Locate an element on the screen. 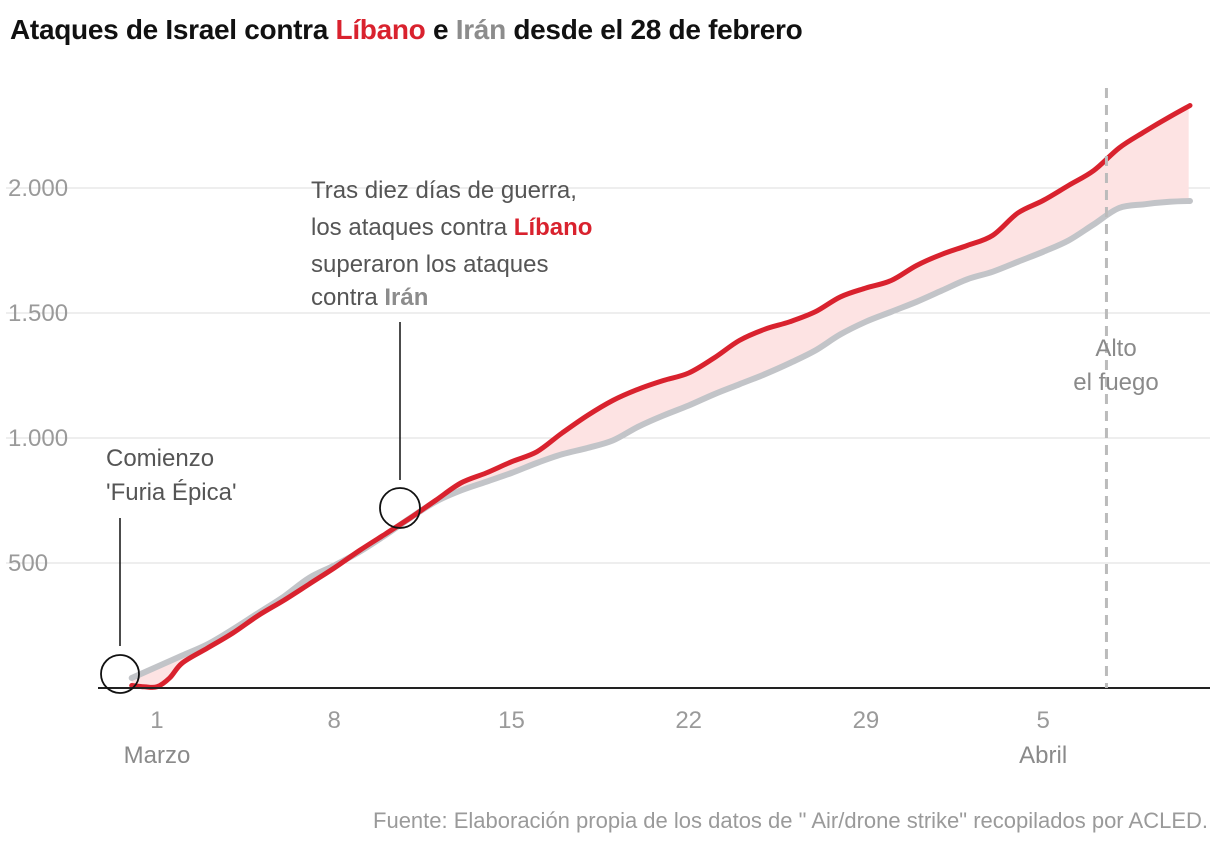  crossover-annotation-line3: superaron los ataques is located at coordinates (430, 264).